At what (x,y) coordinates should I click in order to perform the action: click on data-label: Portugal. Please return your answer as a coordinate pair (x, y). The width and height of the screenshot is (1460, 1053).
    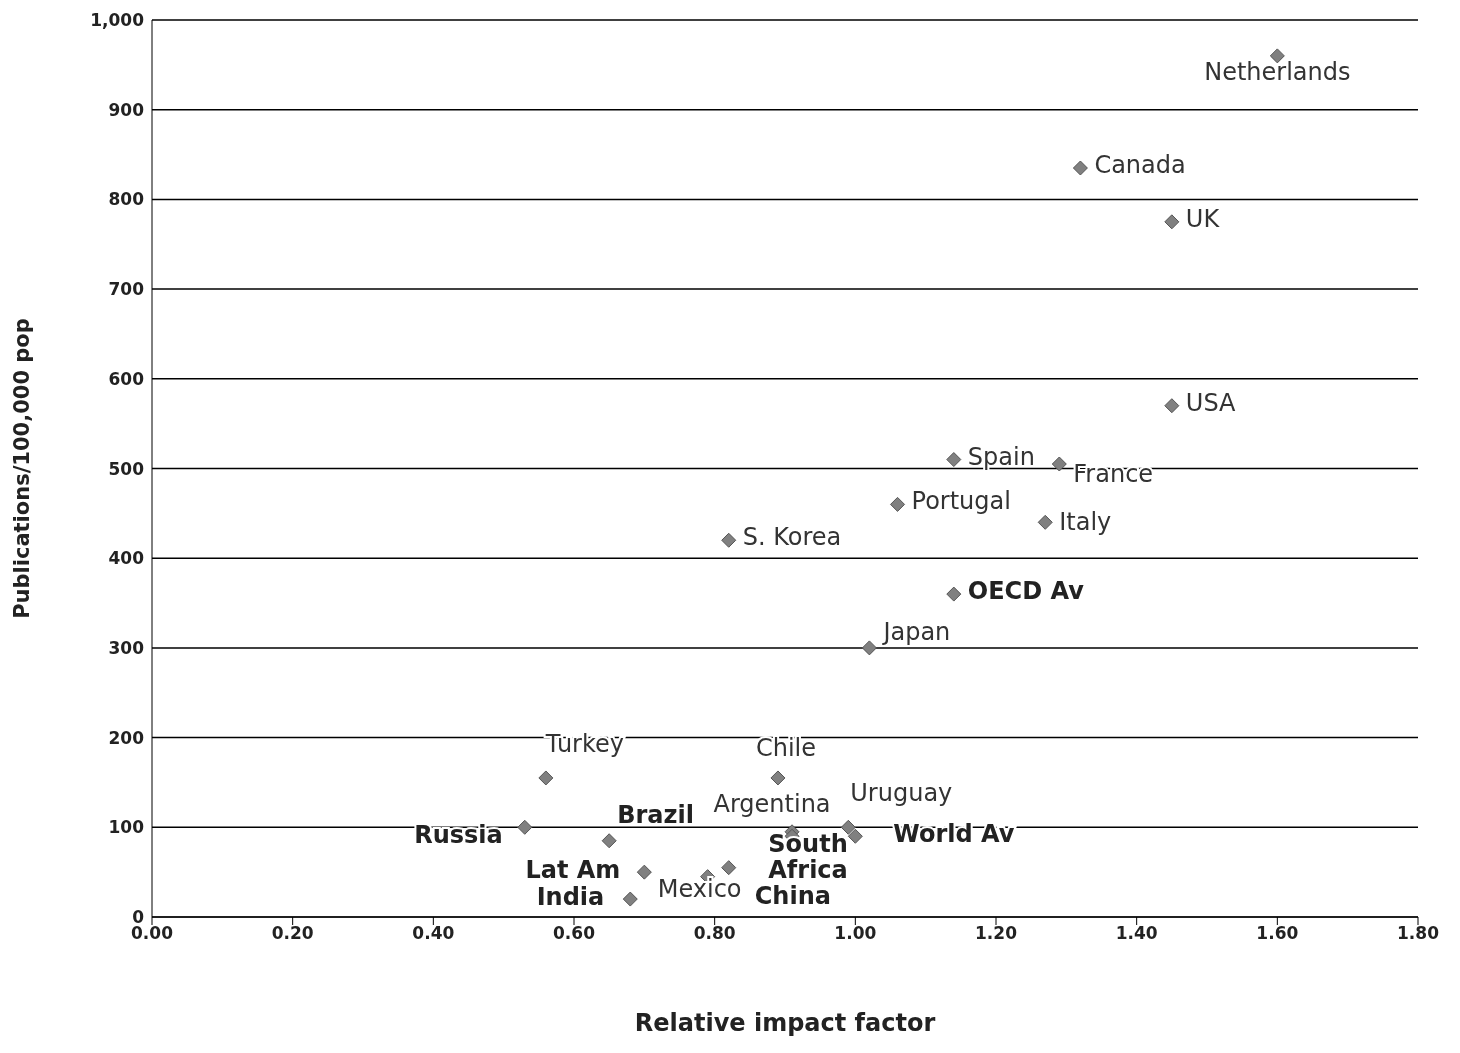
    Looking at the image, I should click on (961, 501).